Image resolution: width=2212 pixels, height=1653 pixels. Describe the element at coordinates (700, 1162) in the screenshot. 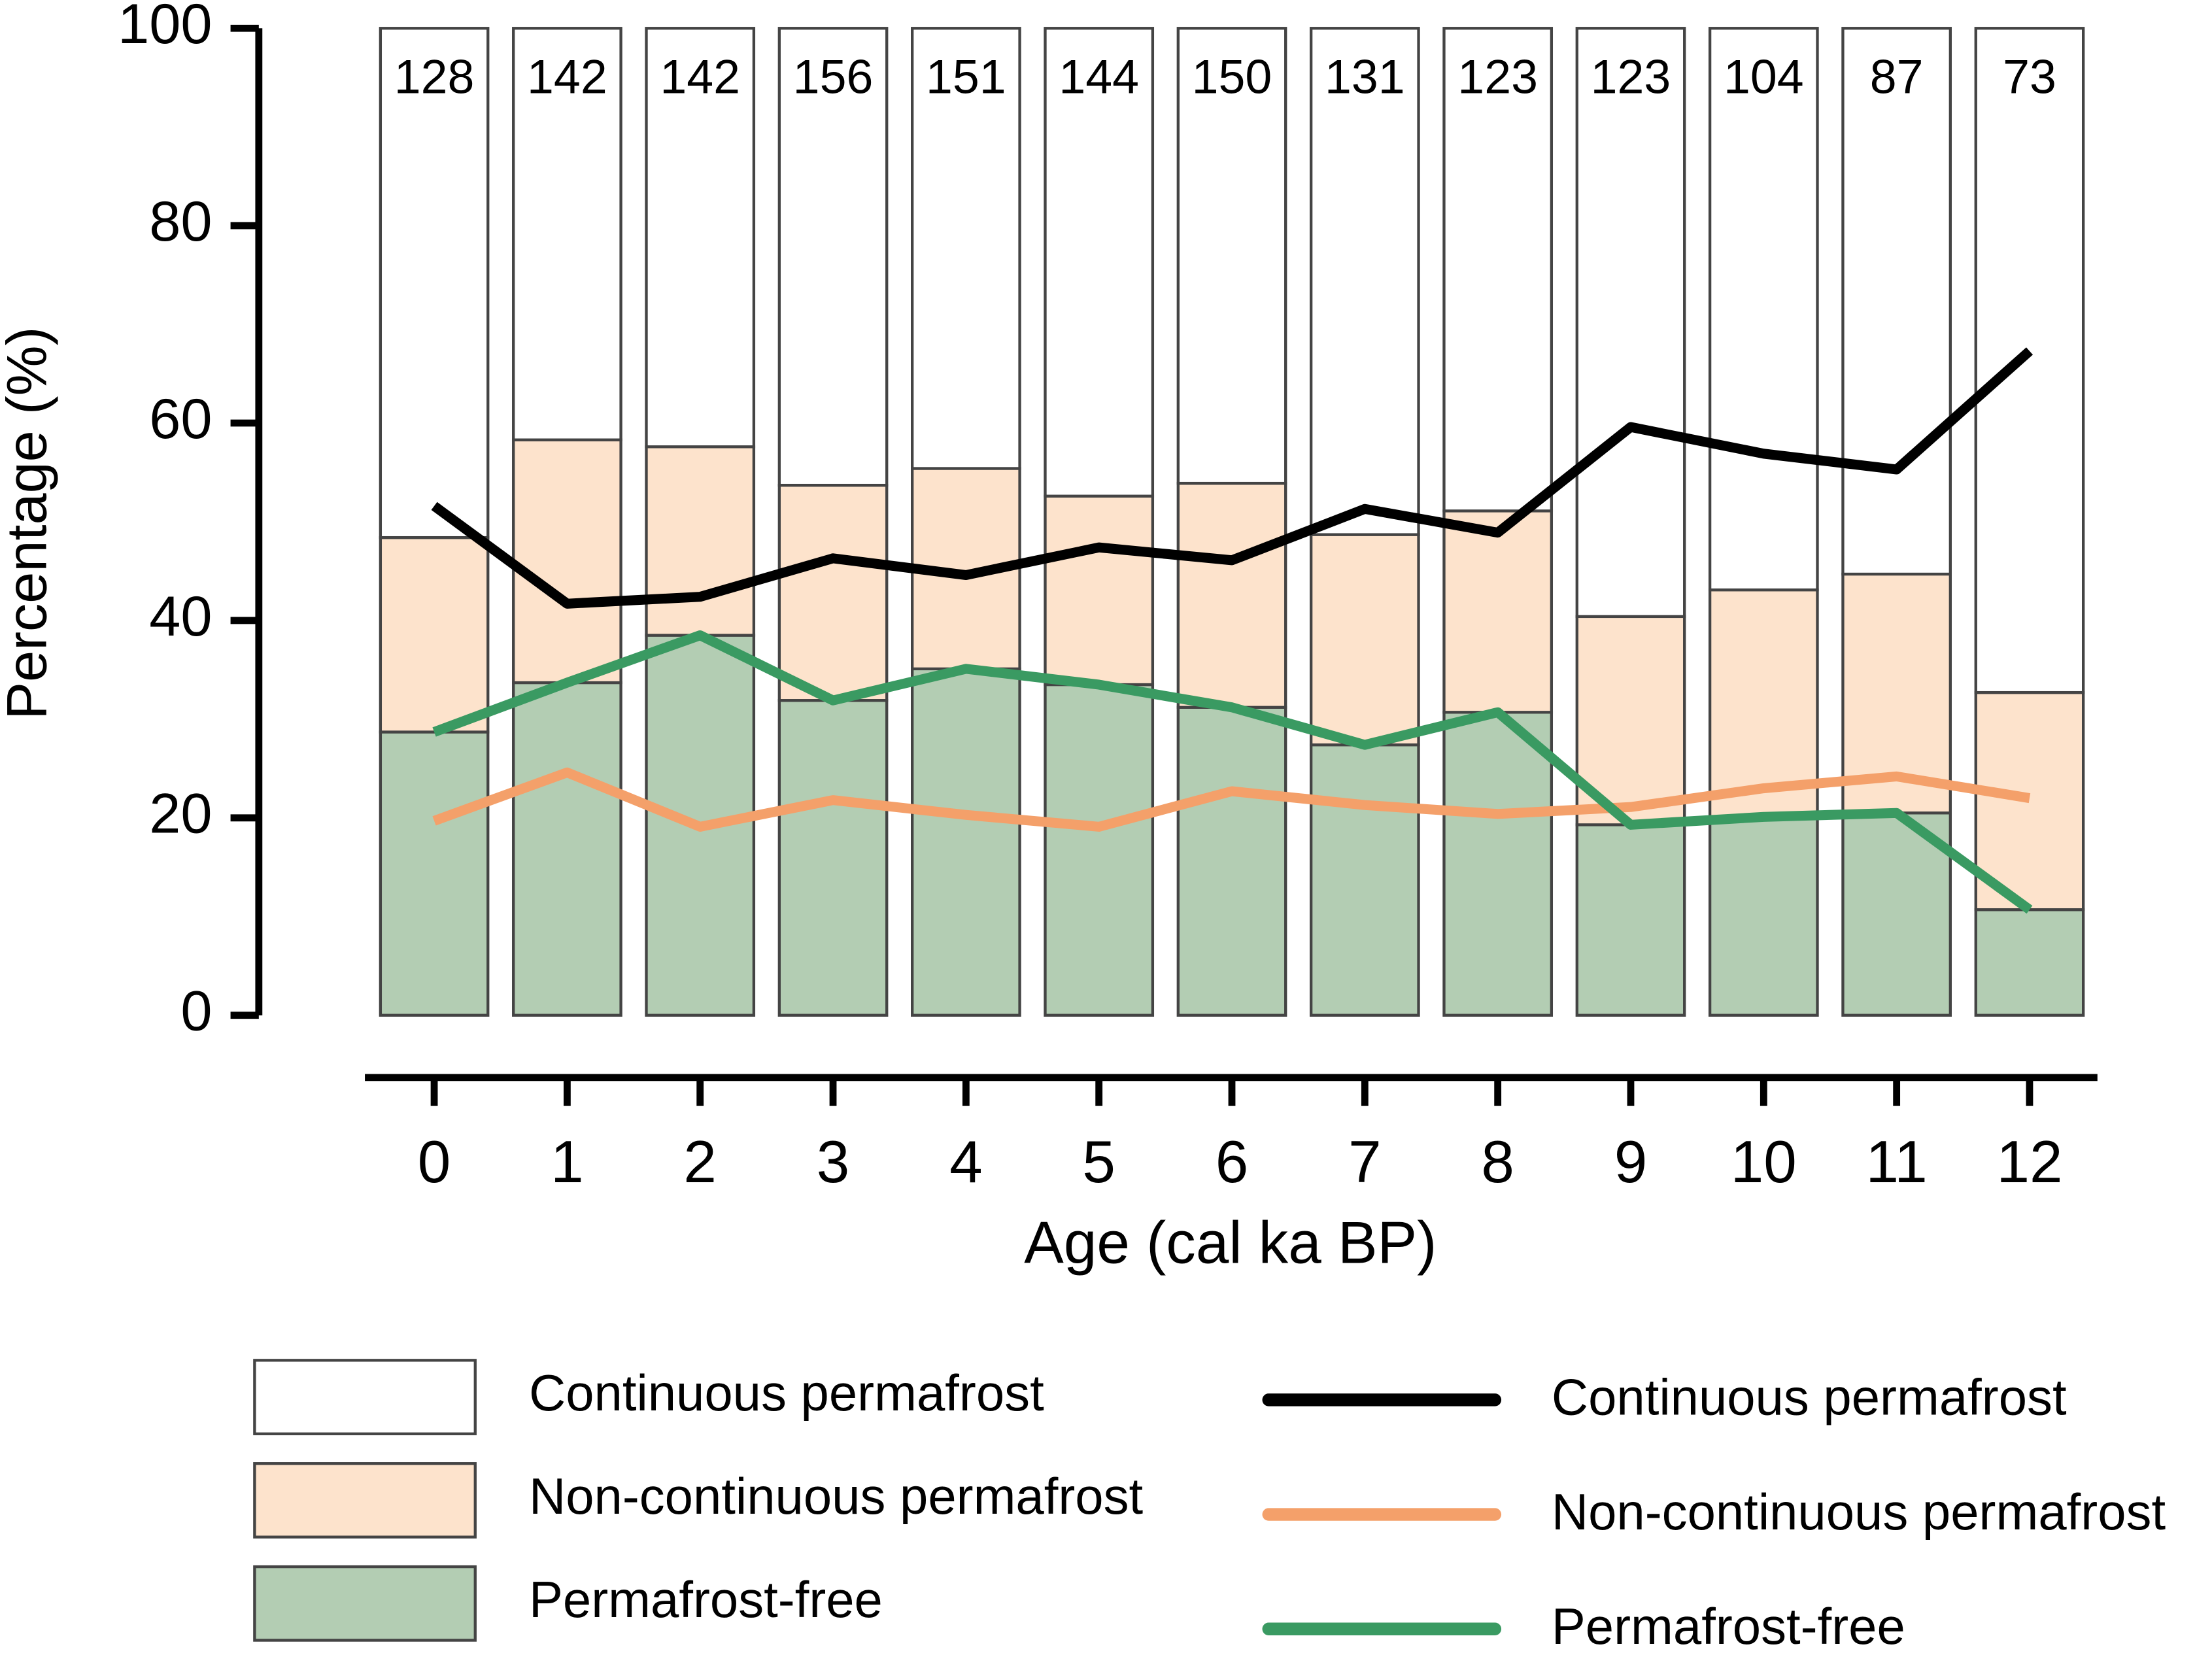

I see `x-tick-label: 2` at that location.